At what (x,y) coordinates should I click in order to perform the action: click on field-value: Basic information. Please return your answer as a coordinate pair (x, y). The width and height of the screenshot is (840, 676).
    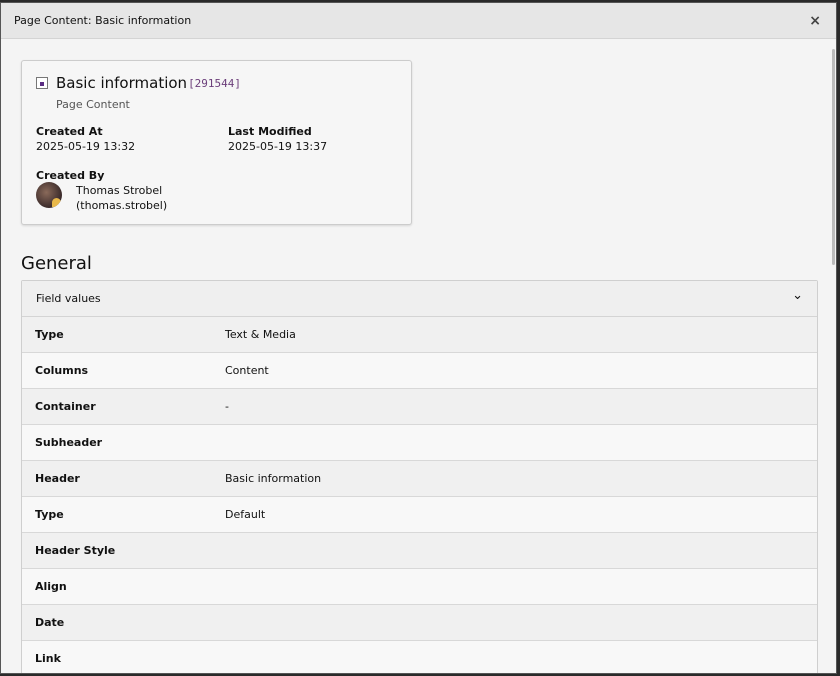
    Looking at the image, I should click on (273, 478).